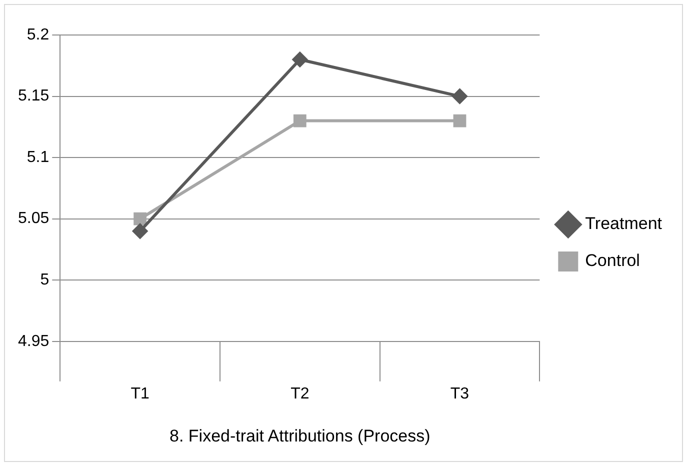 The width and height of the screenshot is (687, 466). I want to click on legend-label: Treatment, so click(623, 224).